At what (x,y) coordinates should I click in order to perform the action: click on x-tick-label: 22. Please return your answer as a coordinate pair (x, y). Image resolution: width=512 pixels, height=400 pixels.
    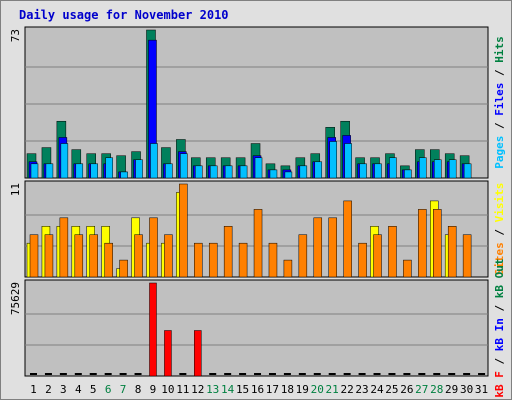
    Looking at the image, I should click on (346, 389).